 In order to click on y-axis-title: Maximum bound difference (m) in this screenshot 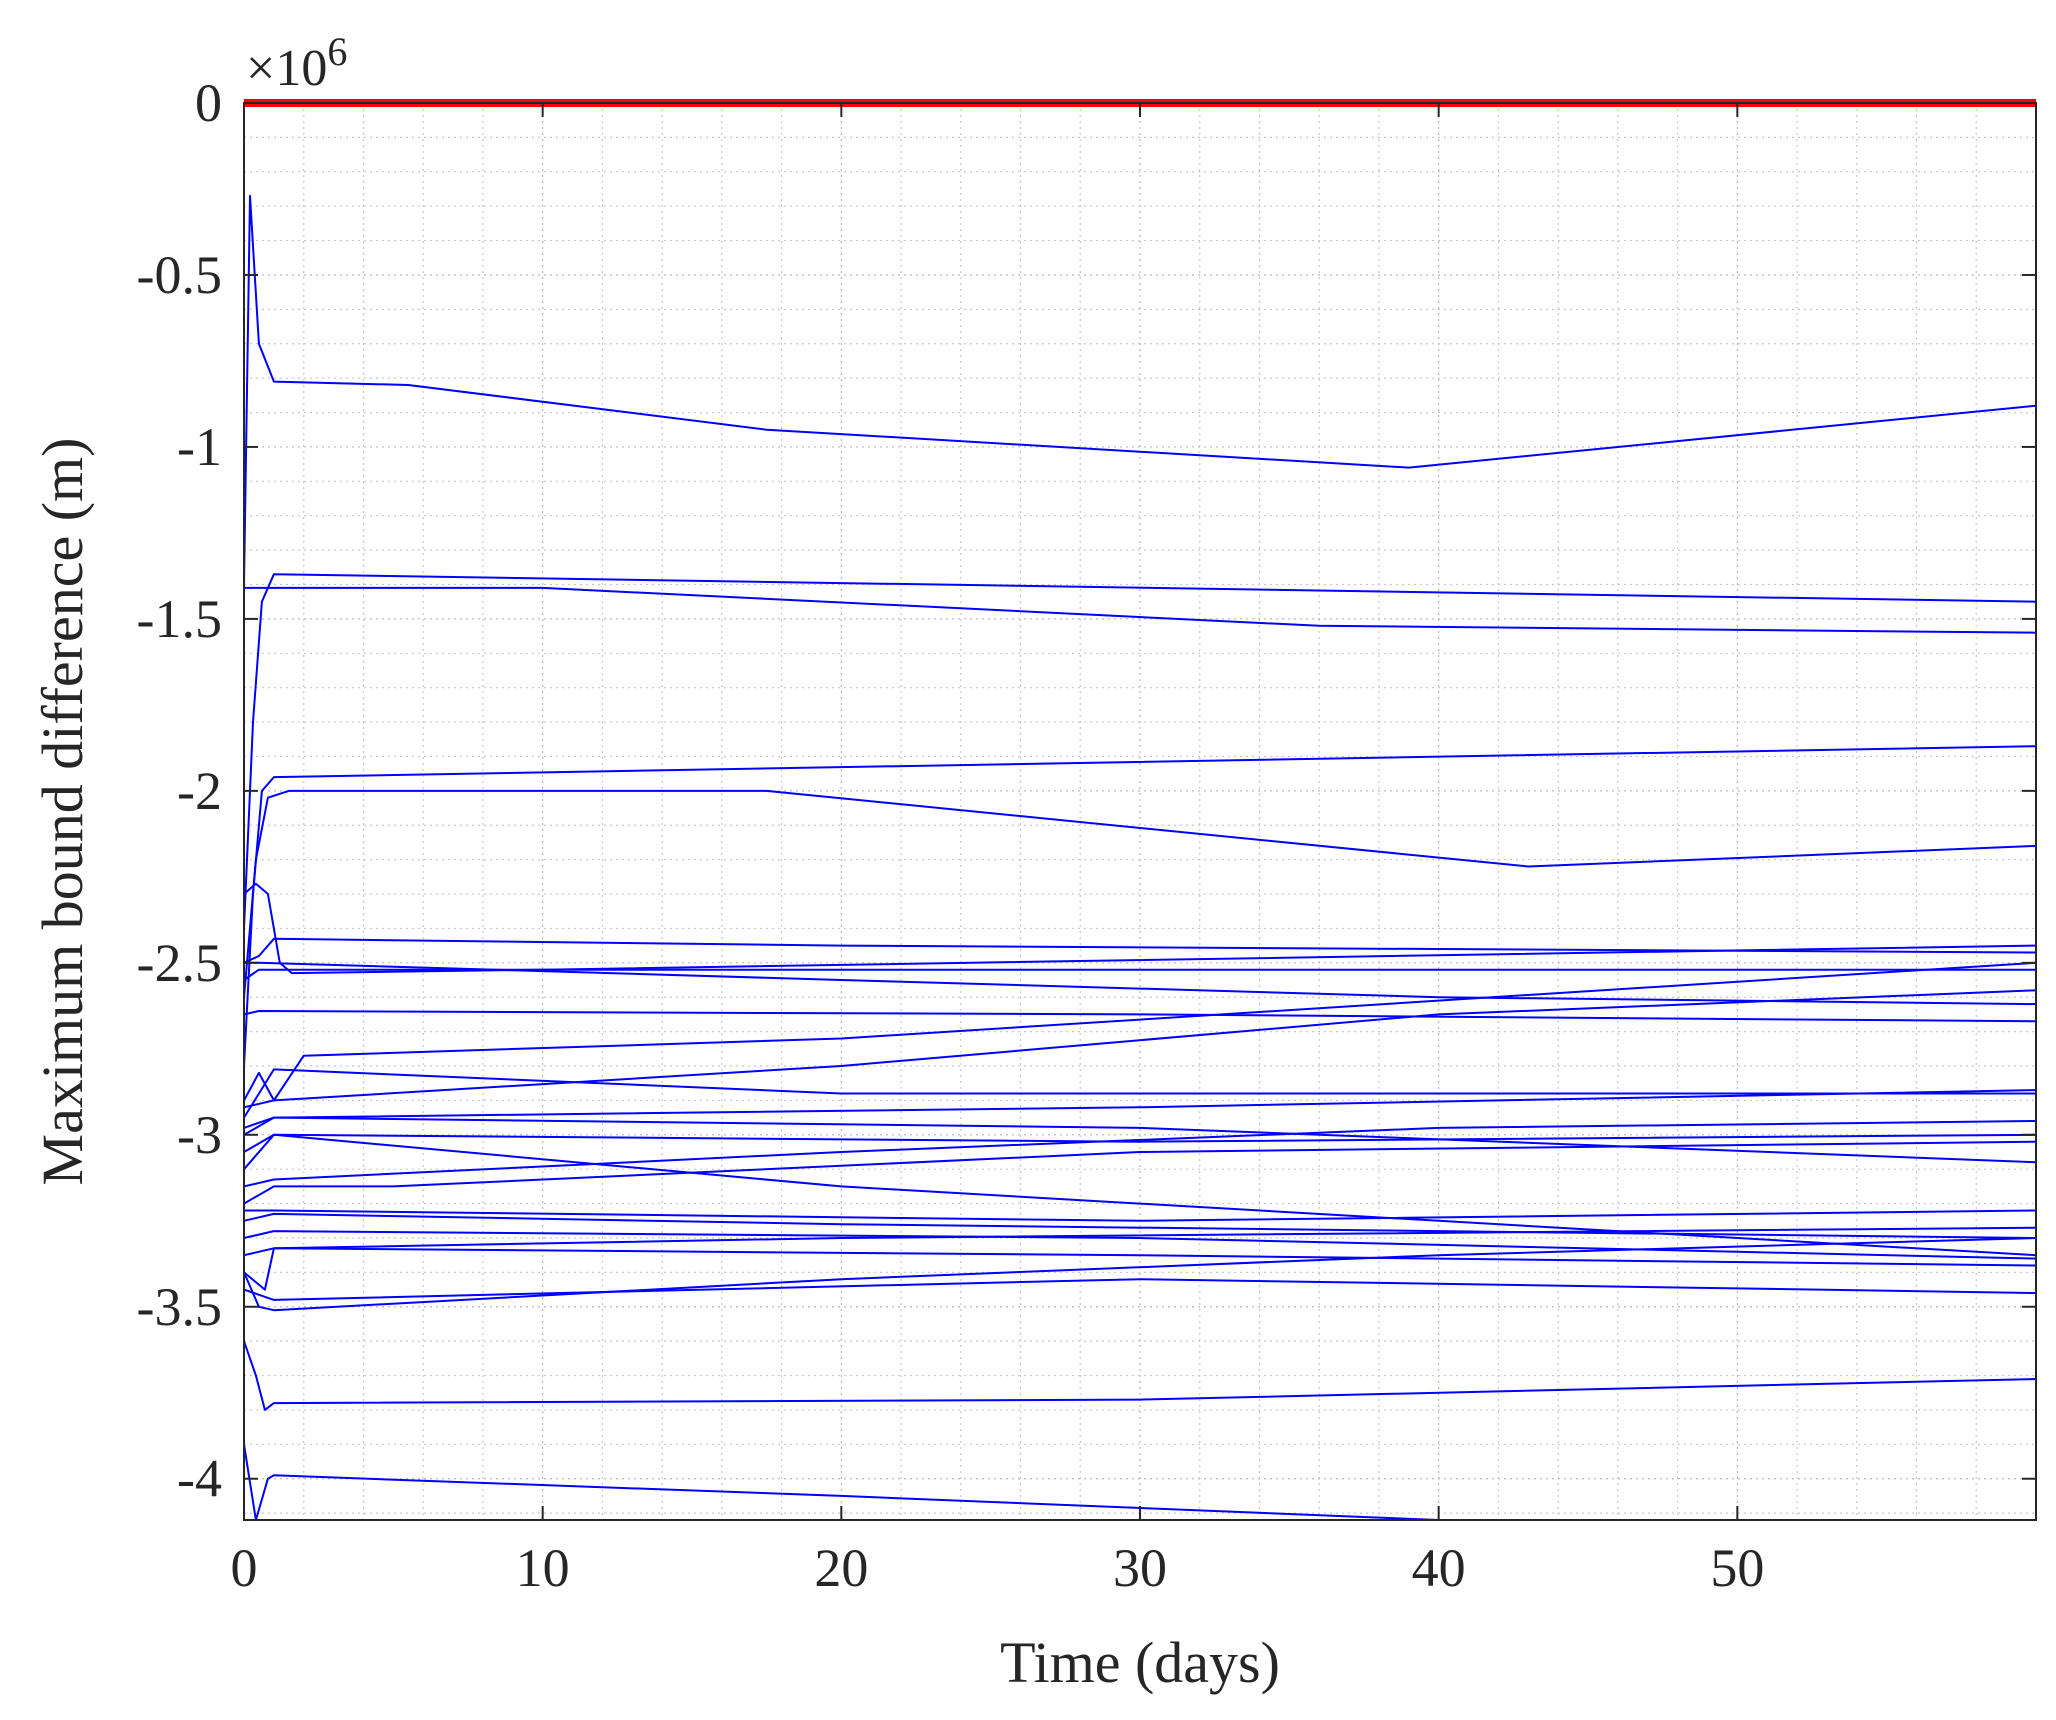, I will do `click(62, 812)`.